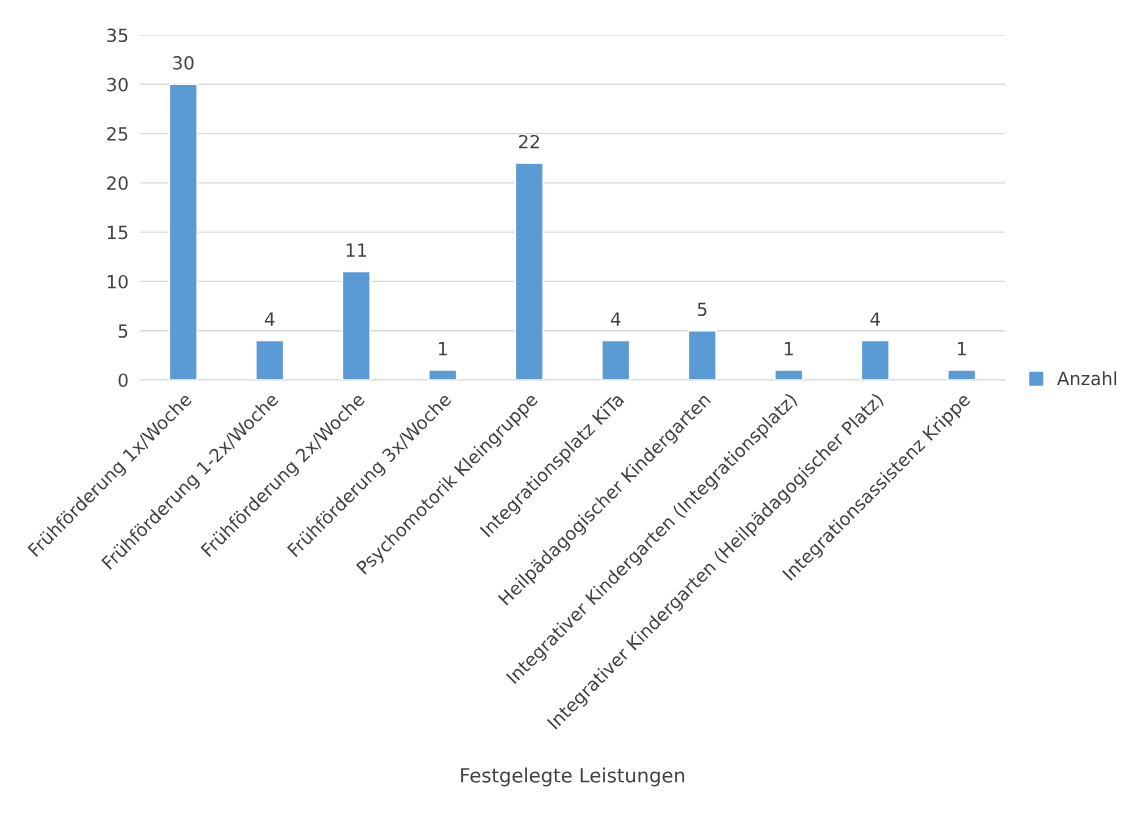 The width and height of the screenshot is (1146, 821). What do you see at coordinates (1087, 378) in the screenshot?
I see `legend-label: Anzahl` at bounding box center [1087, 378].